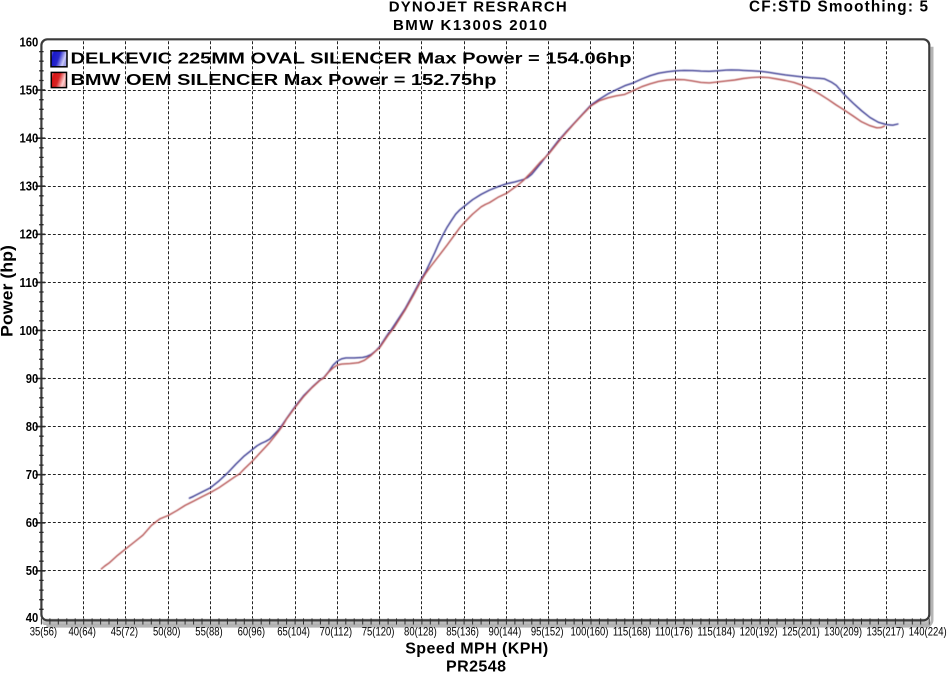 The height and width of the screenshot is (679, 950). I want to click on svg-text: 85(136), so click(462, 631).